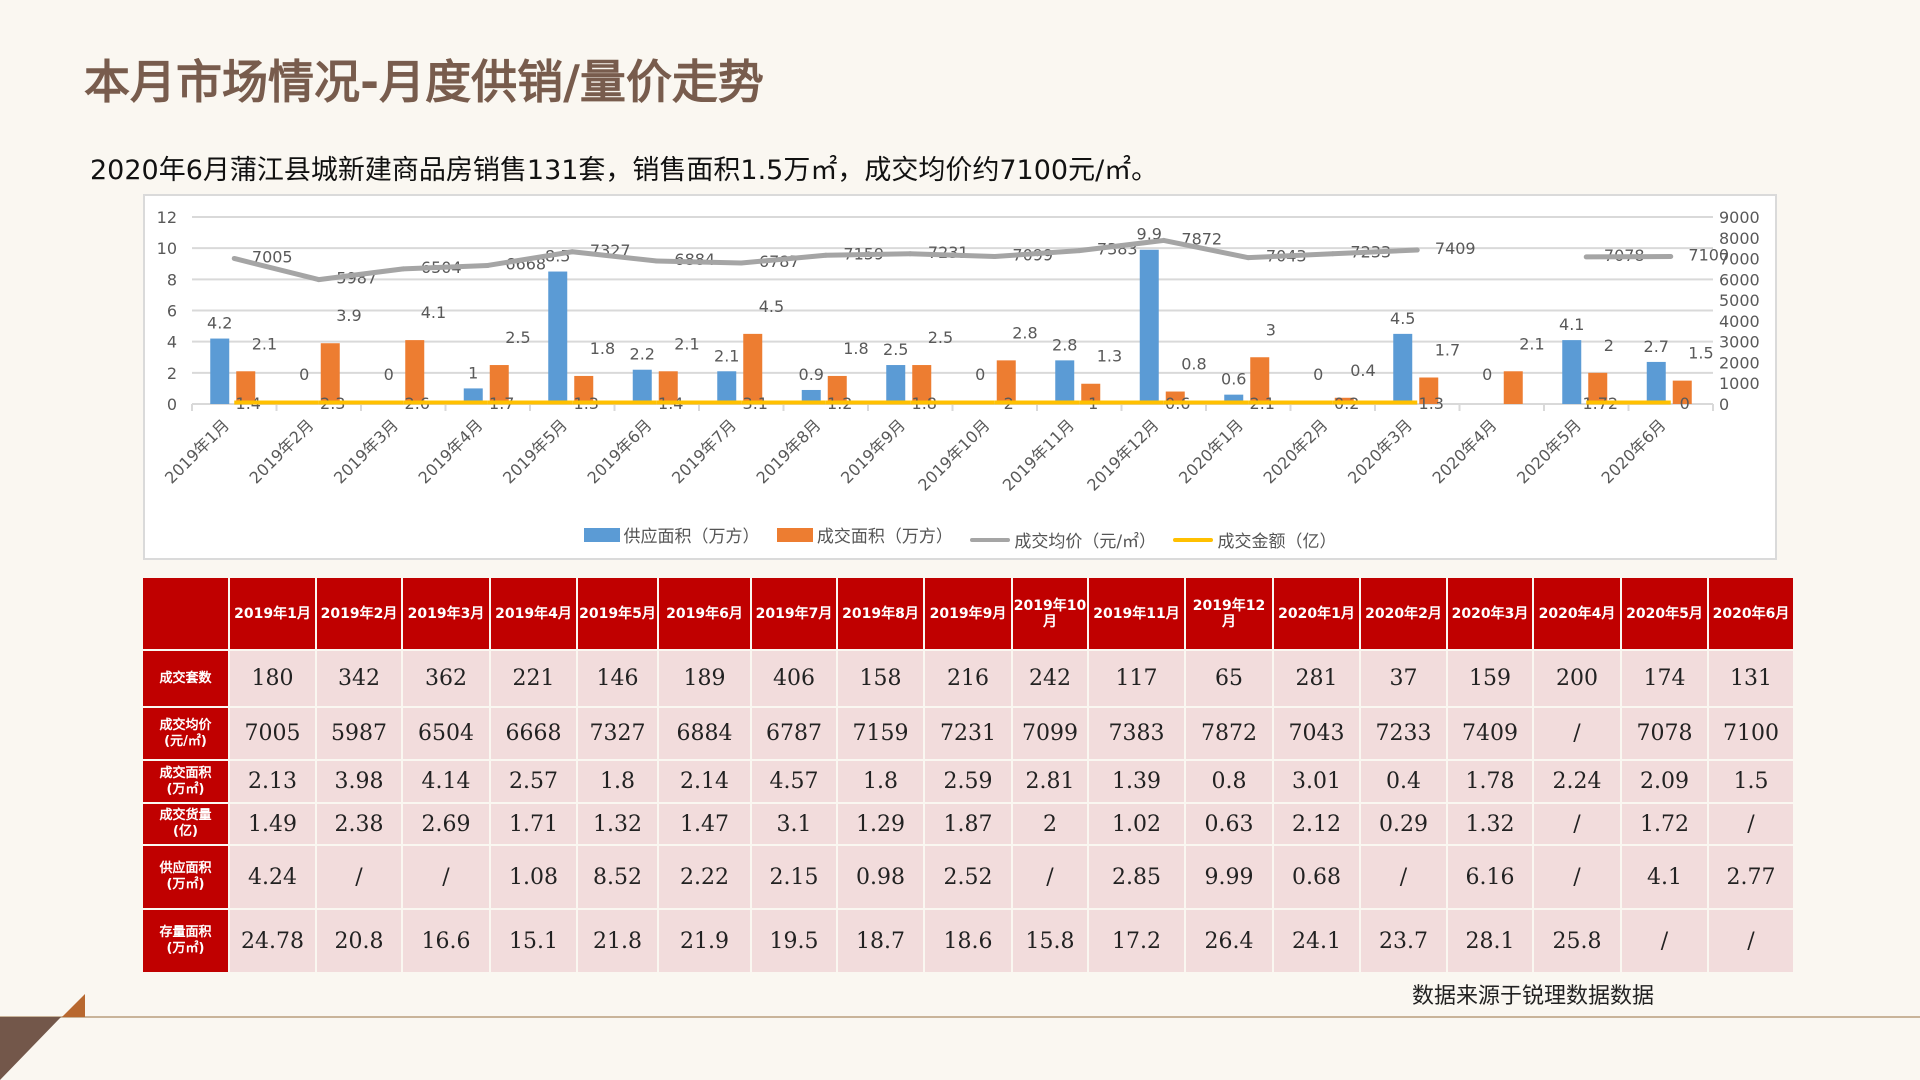  What do you see at coordinates (1664, 781) in the screenshot?
I see `table-cell: 2.09` at bounding box center [1664, 781].